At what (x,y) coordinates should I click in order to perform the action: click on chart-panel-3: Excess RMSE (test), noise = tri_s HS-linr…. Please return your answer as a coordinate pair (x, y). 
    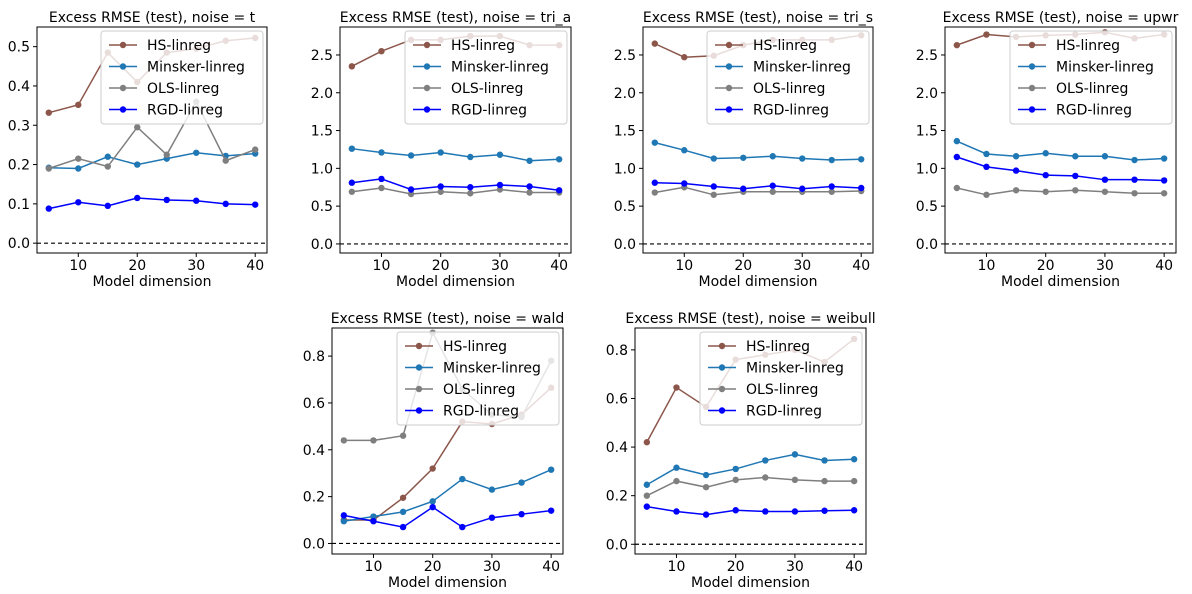
    Looking at the image, I should click on (744, 150).